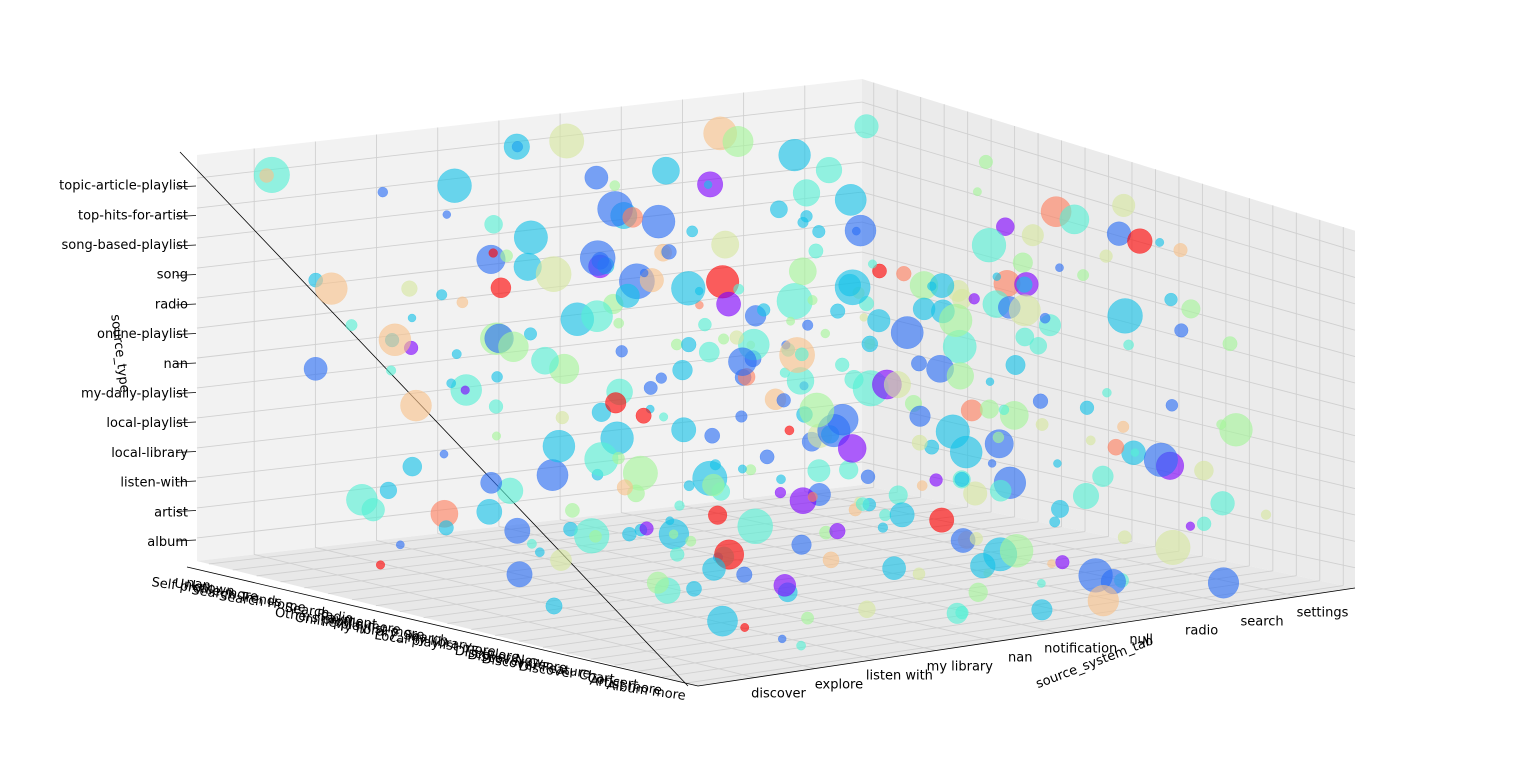  Describe the element at coordinates (899, 676) in the screenshot. I see `x-tick-label: listen with` at that location.